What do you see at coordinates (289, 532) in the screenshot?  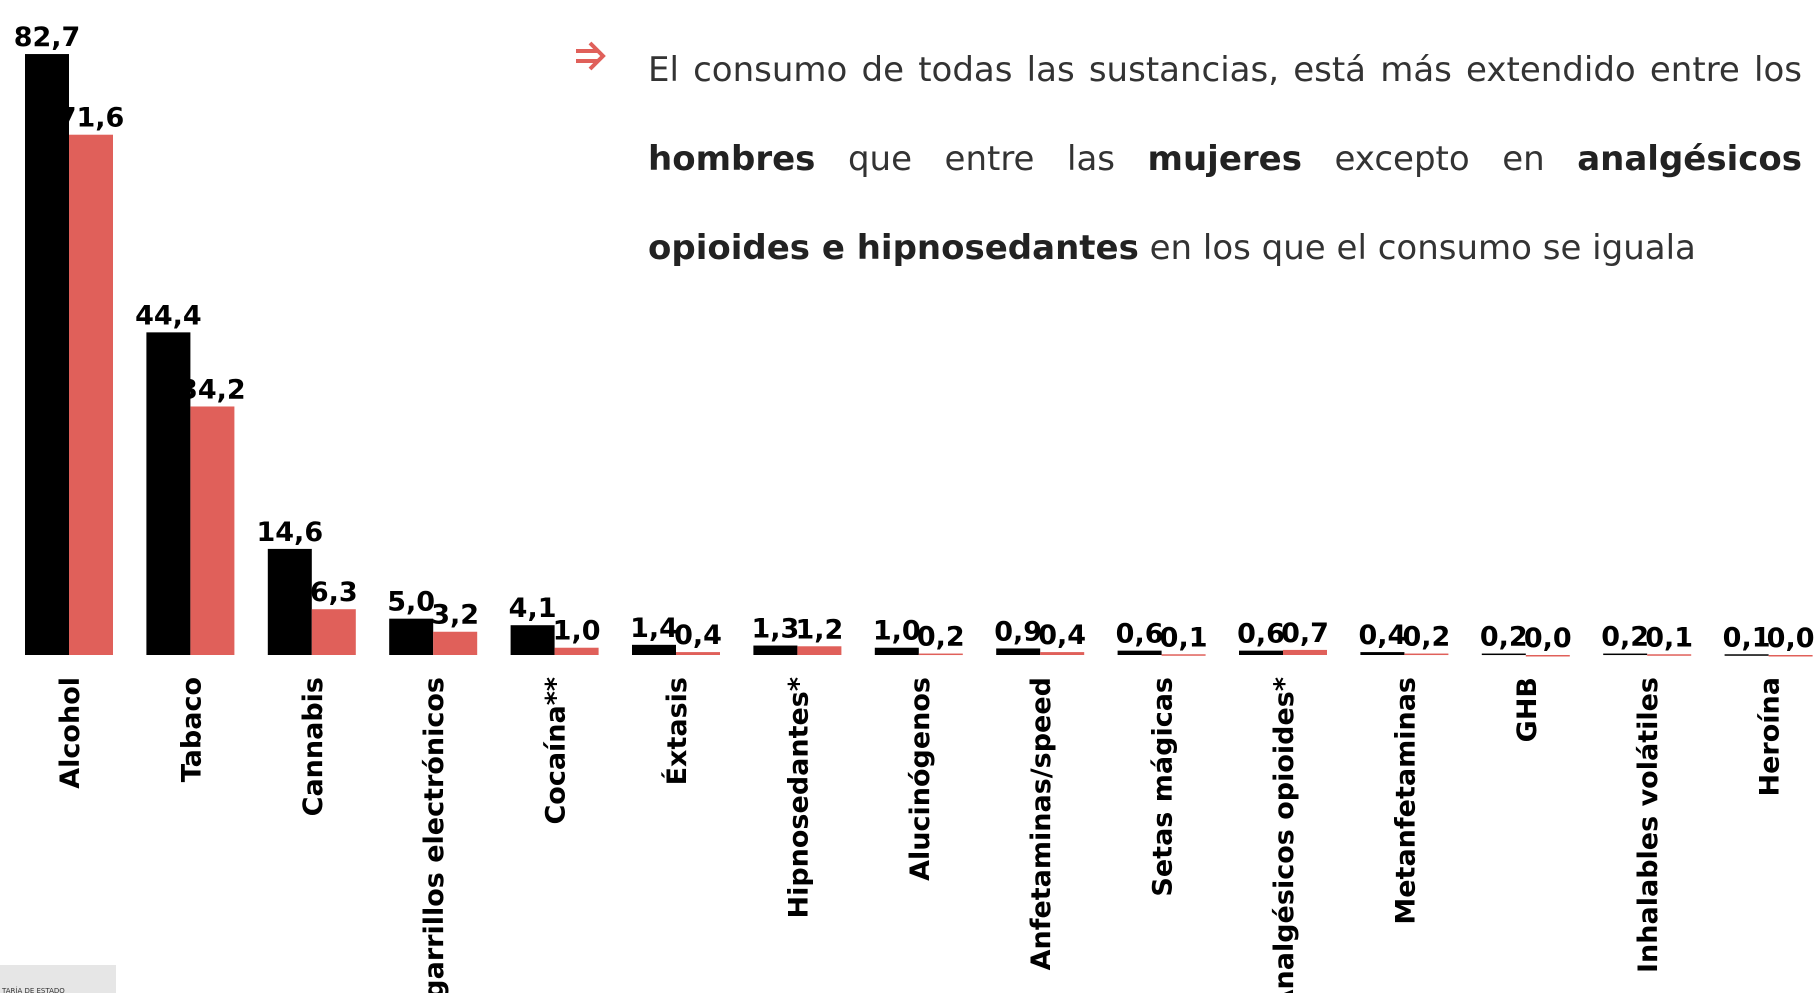 I see `value-label: 14,6` at bounding box center [289, 532].